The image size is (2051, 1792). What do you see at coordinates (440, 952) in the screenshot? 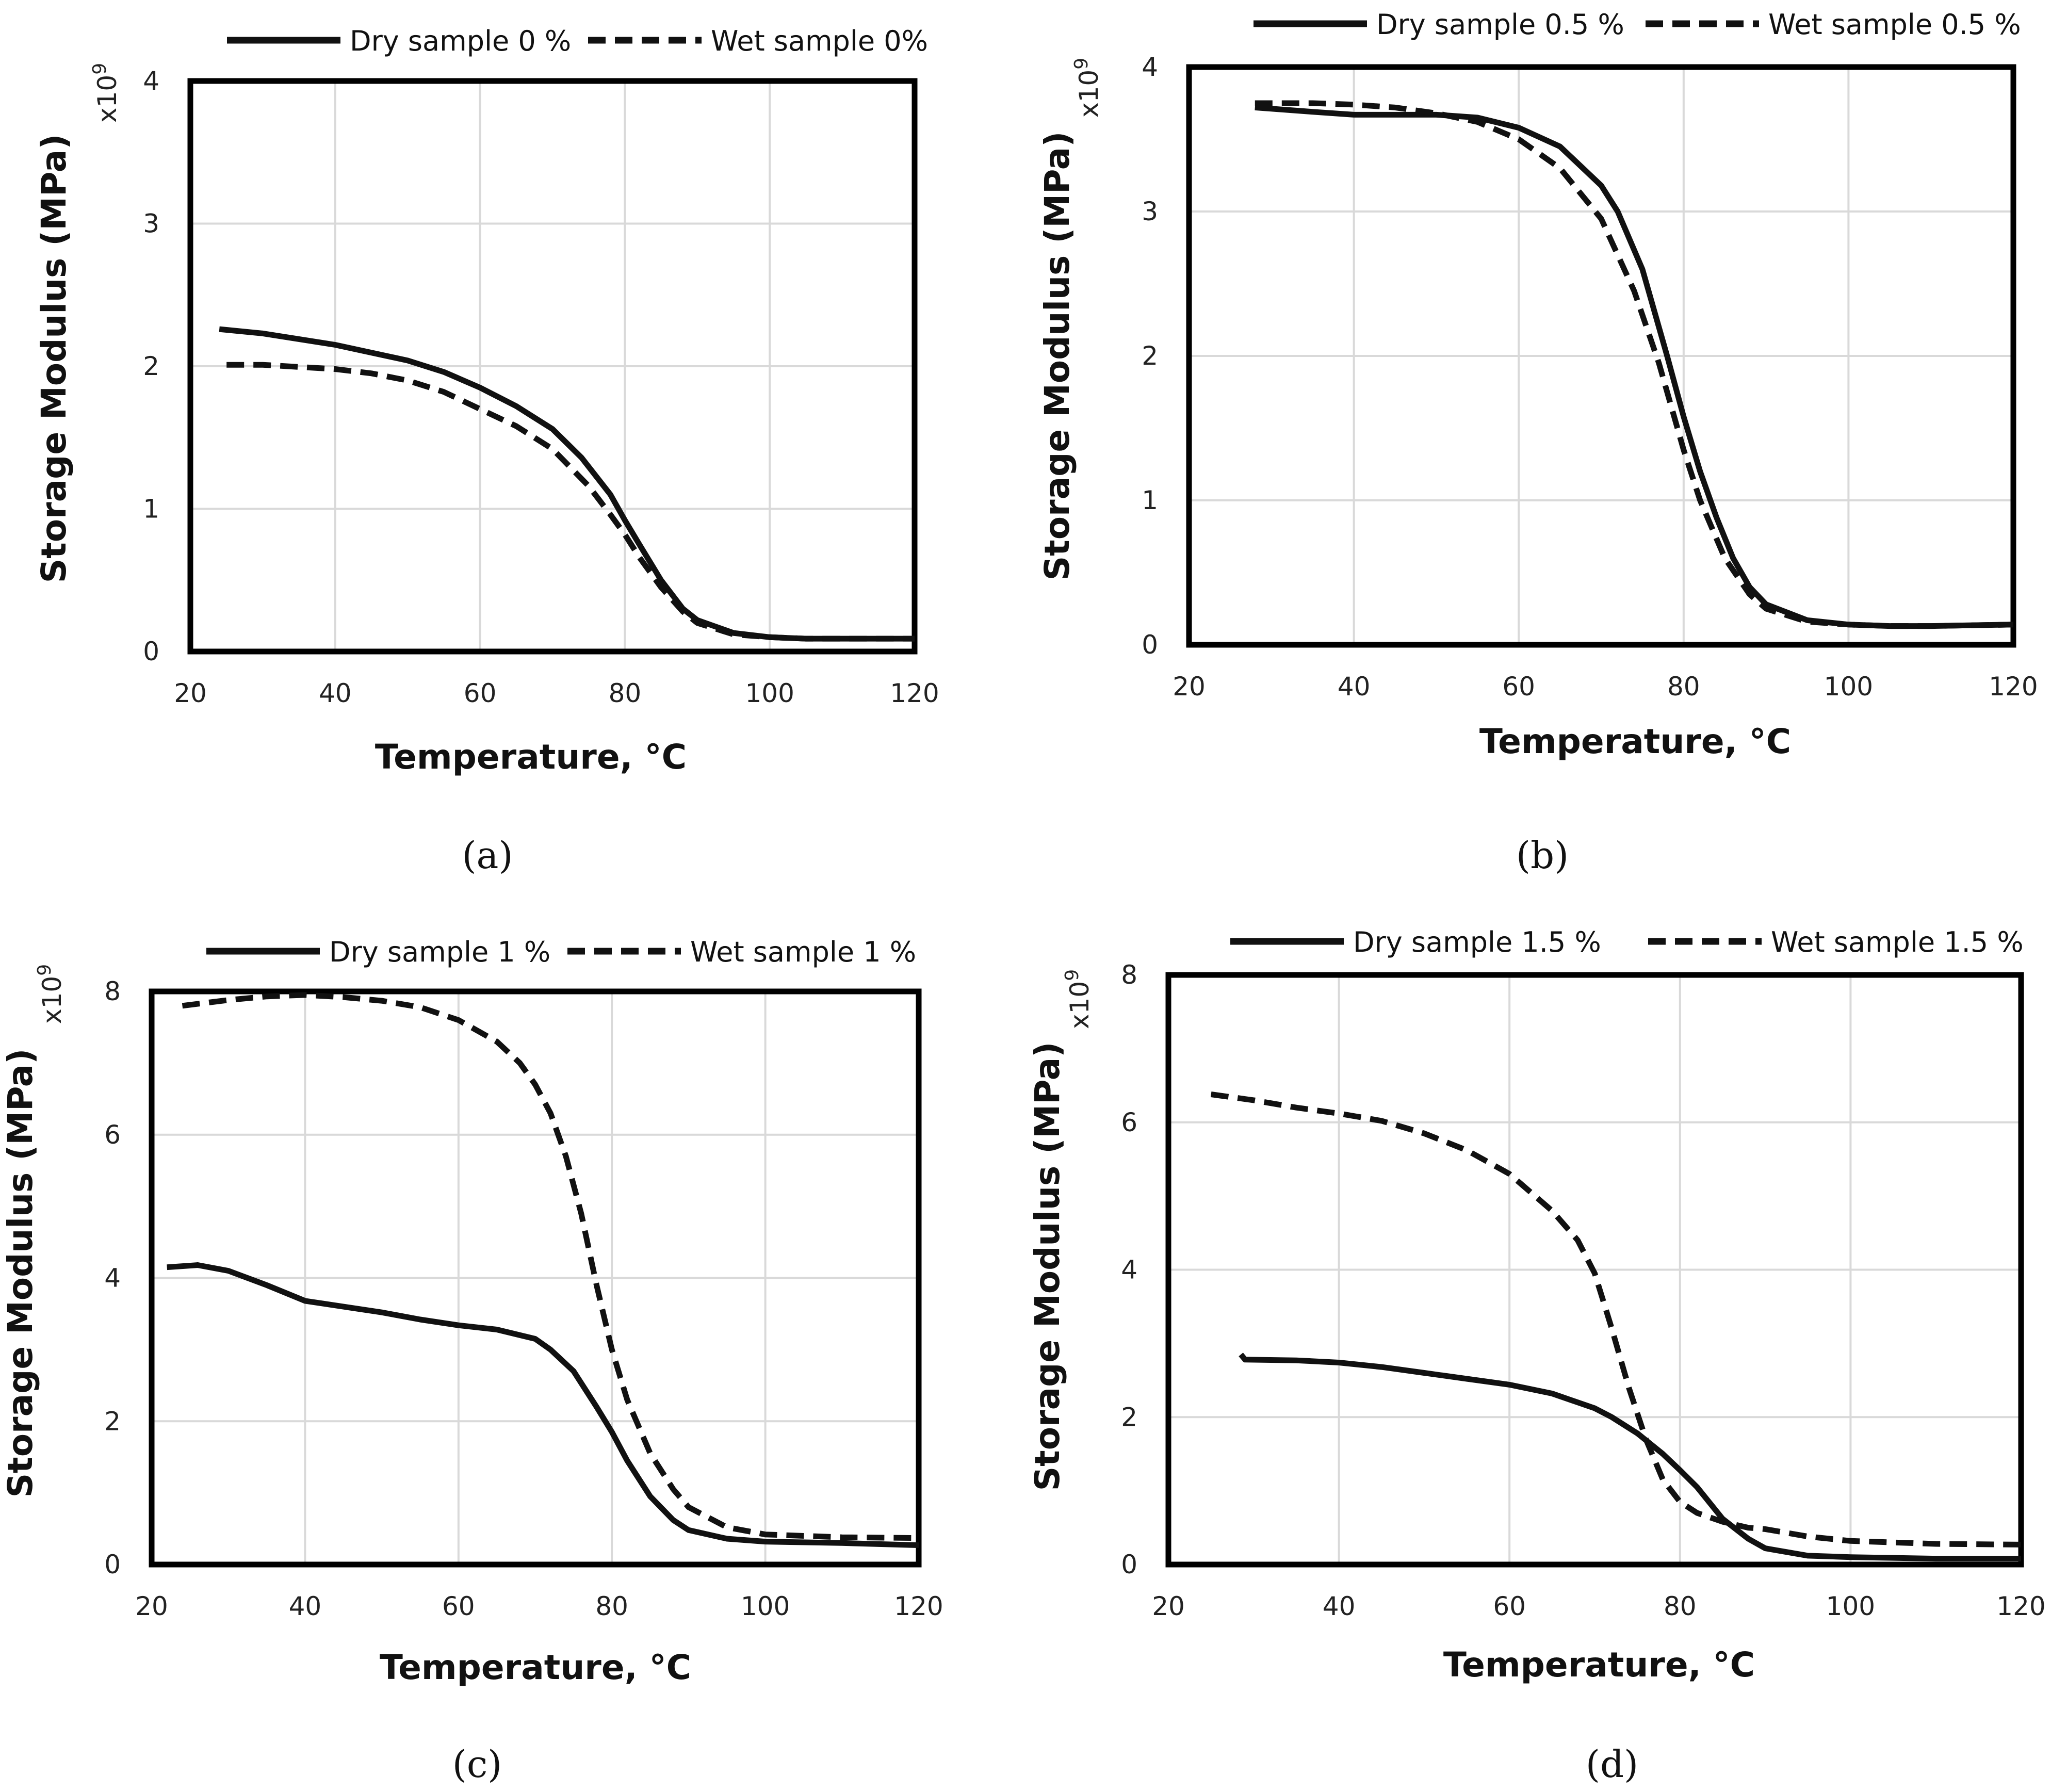
I see `legend-label-dry: Dry sample 1 %` at bounding box center [440, 952].